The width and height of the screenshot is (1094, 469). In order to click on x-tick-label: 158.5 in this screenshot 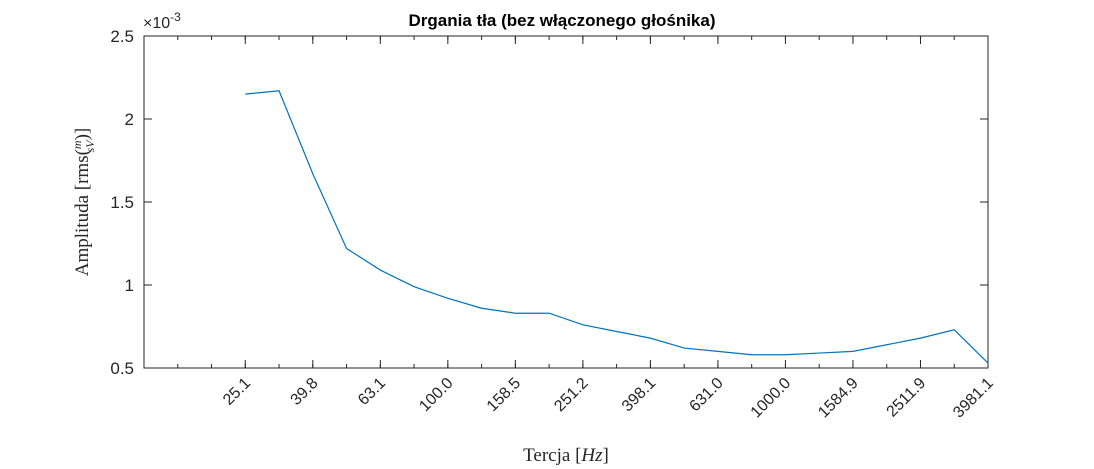, I will do `click(504, 395)`.